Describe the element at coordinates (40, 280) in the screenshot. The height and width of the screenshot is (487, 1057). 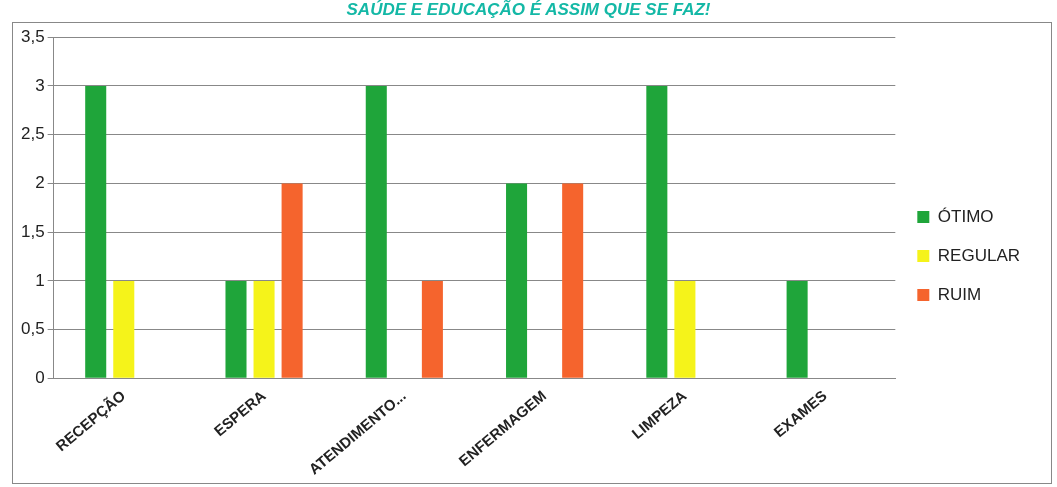
I see `y-tick-label: 1` at that location.